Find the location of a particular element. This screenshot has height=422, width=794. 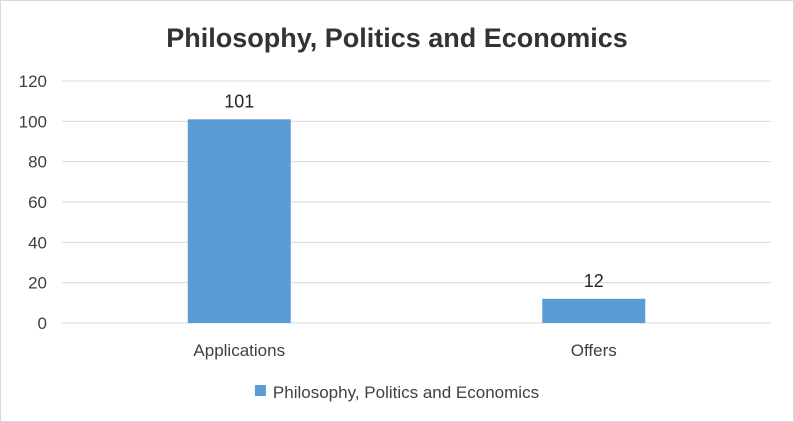

legend-label: Philosophy, Politics and Economics is located at coordinates (406, 392).